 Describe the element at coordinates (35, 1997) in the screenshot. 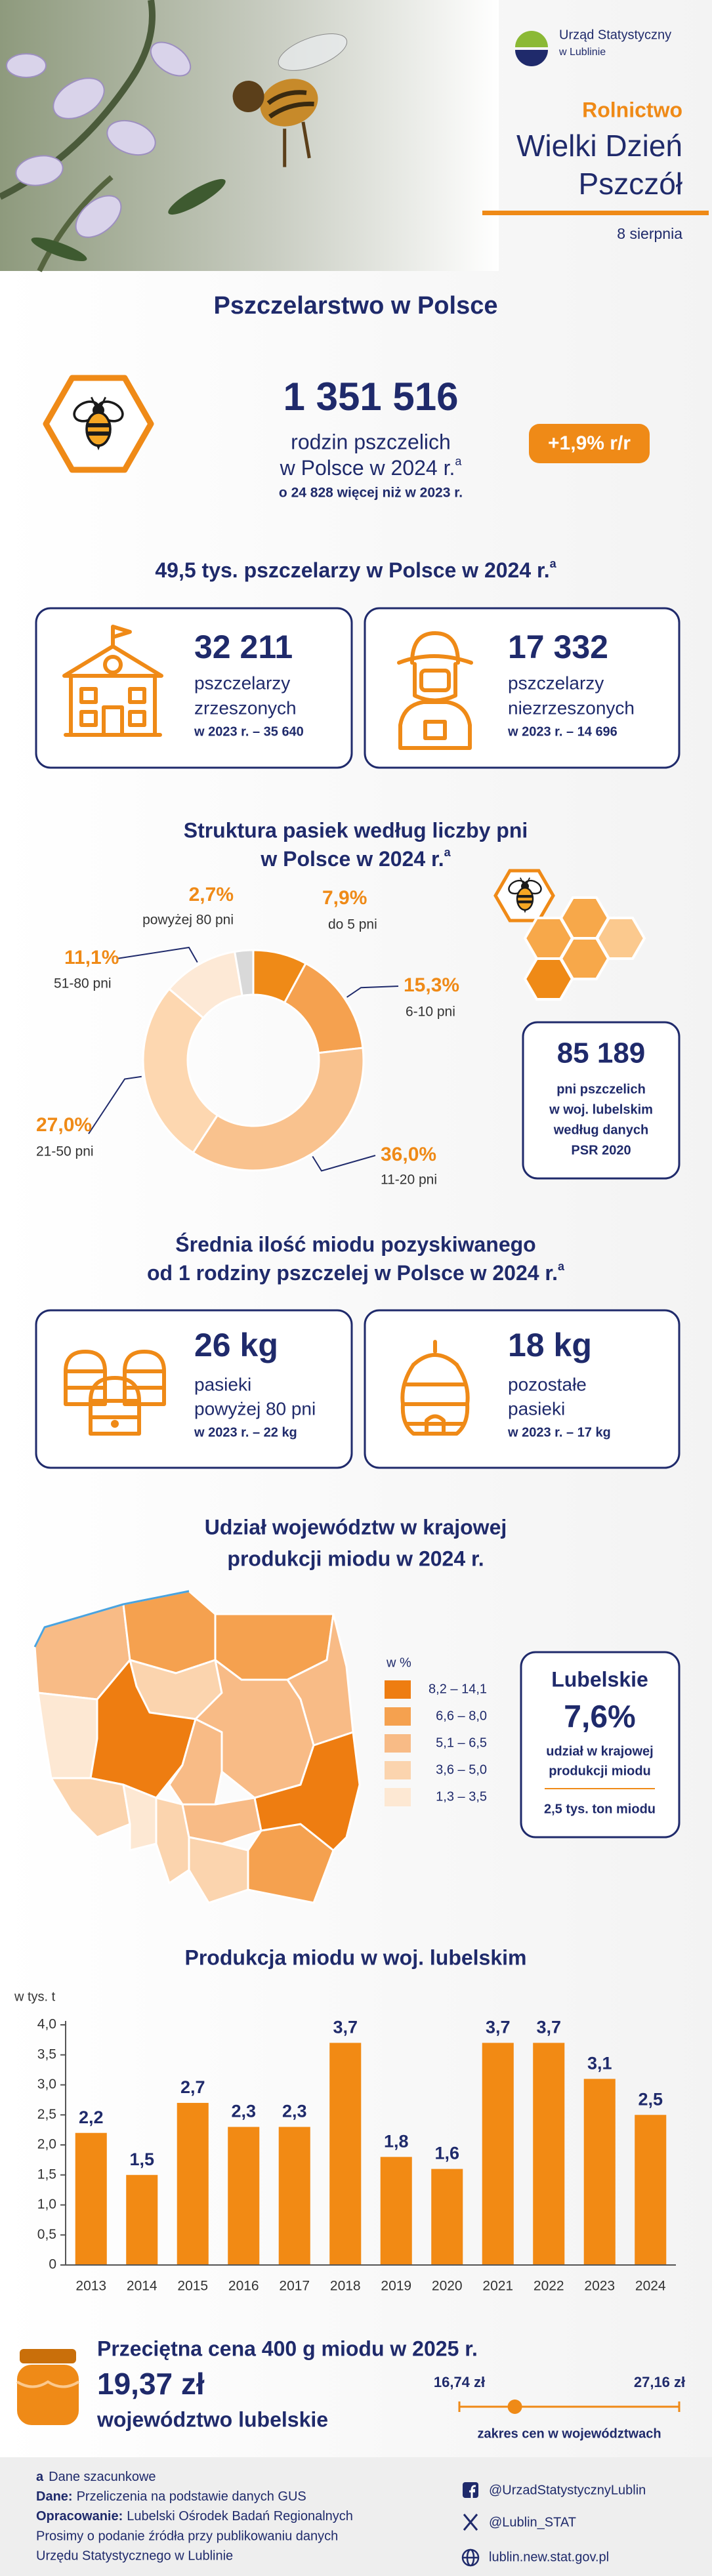

I see `y-axis-label: w tys. t` at that location.